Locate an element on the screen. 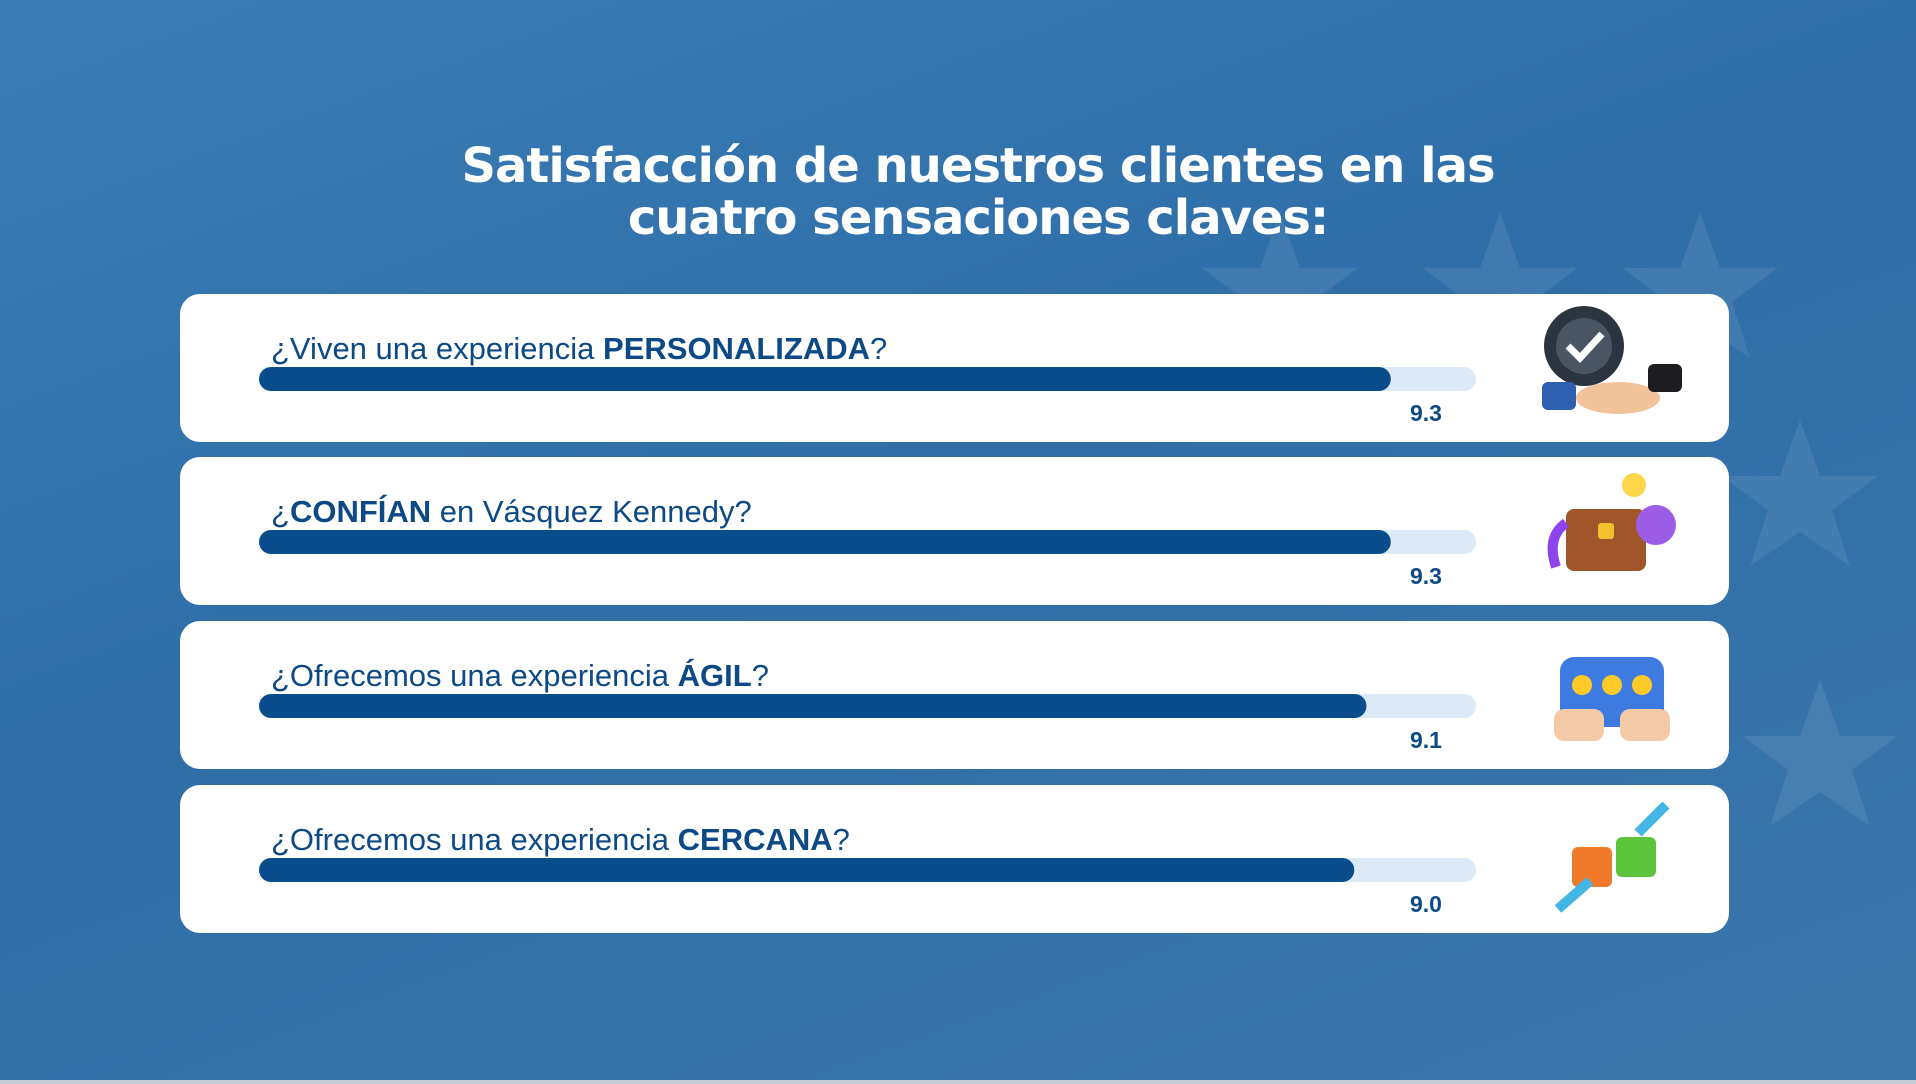 Image resolution: width=1916 pixels, height=1084 pixels. question-part: ¿Viven una experiencia is located at coordinates (437, 348).